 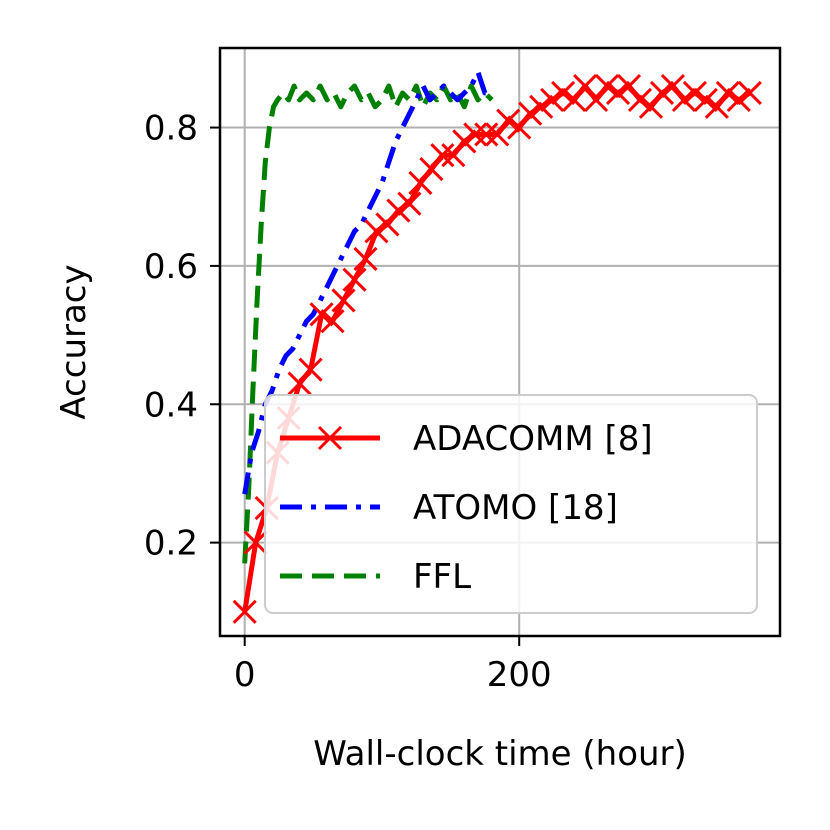 What do you see at coordinates (171, 267) in the screenshot?
I see `y-tick-label: 0.6` at bounding box center [171, 267].